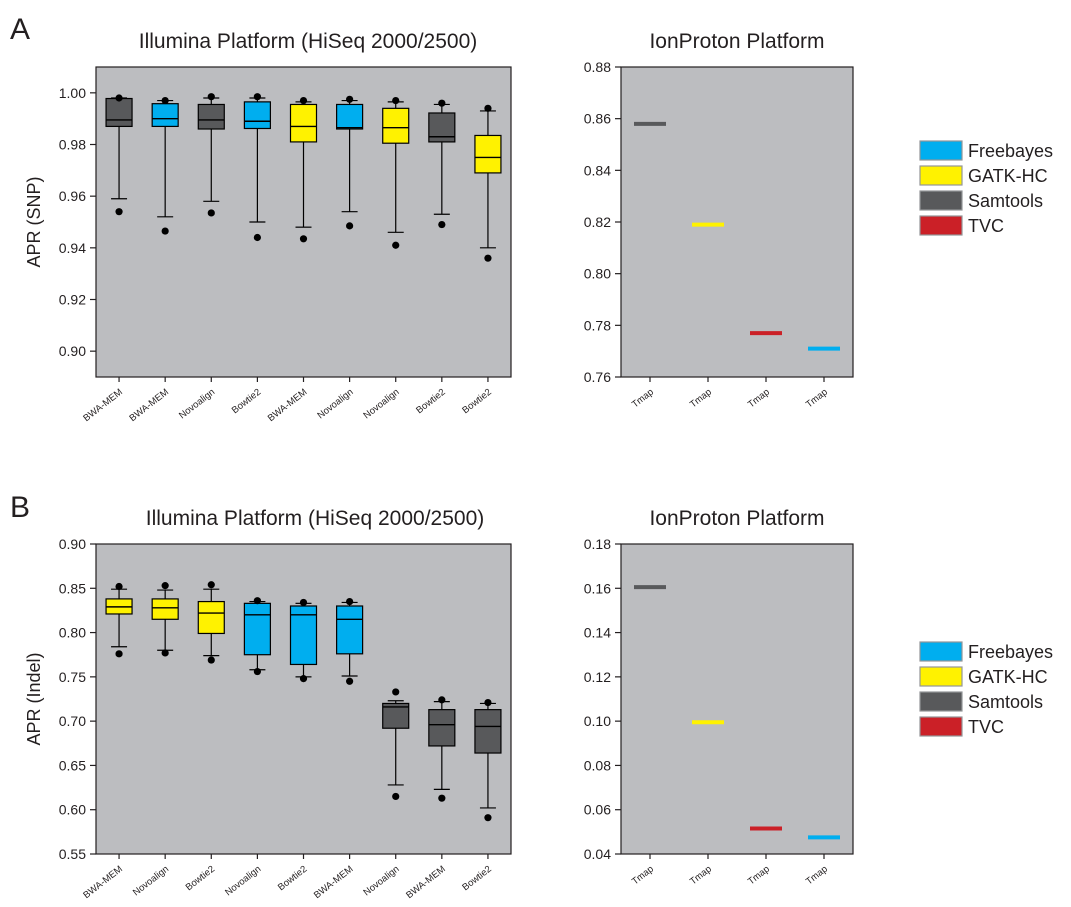  What do you see at coordinates (941, 175) in the screenshot?
I see `legend-swatch-gatk-hc` at bounding box center [941, 175].